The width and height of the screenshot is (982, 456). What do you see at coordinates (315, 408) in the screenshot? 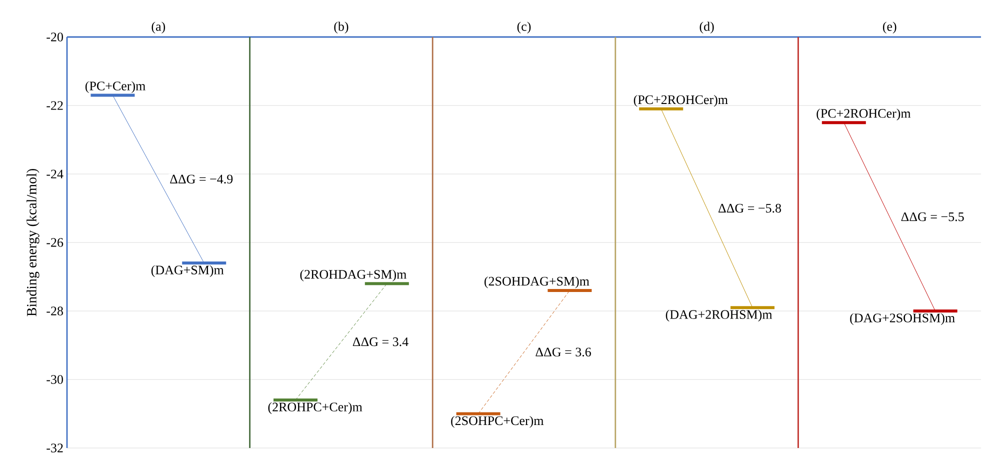
I see `annotation: (2ROHPC+Cer)m` at bounding box center [315, 408].